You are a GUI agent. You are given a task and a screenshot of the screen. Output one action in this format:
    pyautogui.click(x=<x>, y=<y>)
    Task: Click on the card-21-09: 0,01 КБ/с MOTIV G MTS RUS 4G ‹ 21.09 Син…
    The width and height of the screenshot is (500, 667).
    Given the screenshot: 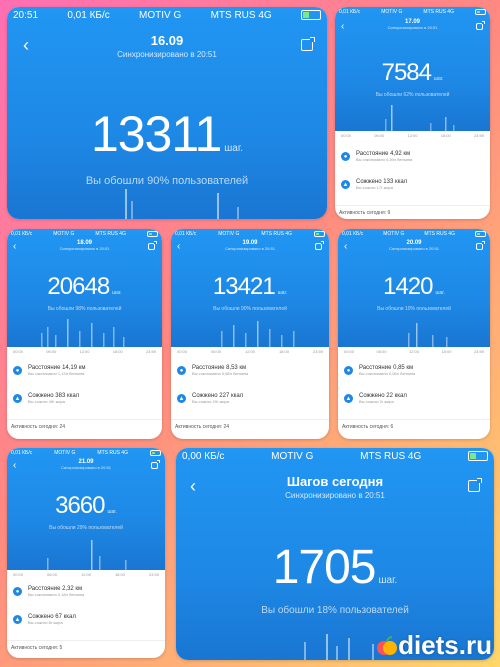 What is the action you would take?
    pyautogui.click(x=86, y=553)
    